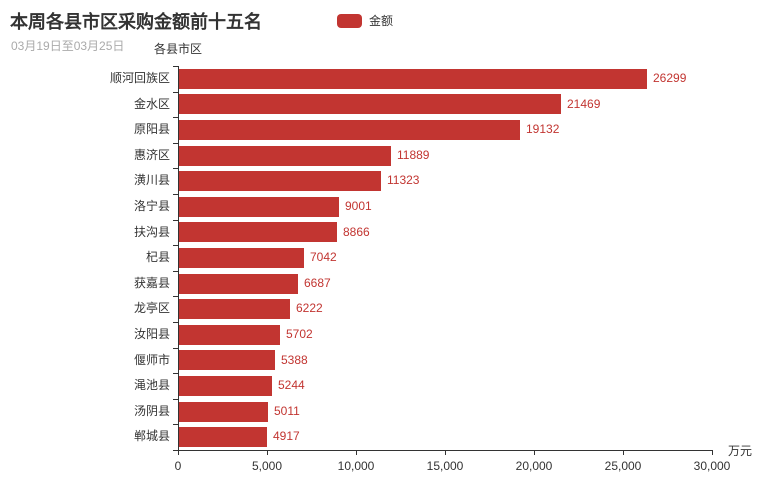 This screenshot has height=485, width=771. Describe the element at coordinates (323, 257) in the screenshot. I see `bar-value-label: 7042` at that location.